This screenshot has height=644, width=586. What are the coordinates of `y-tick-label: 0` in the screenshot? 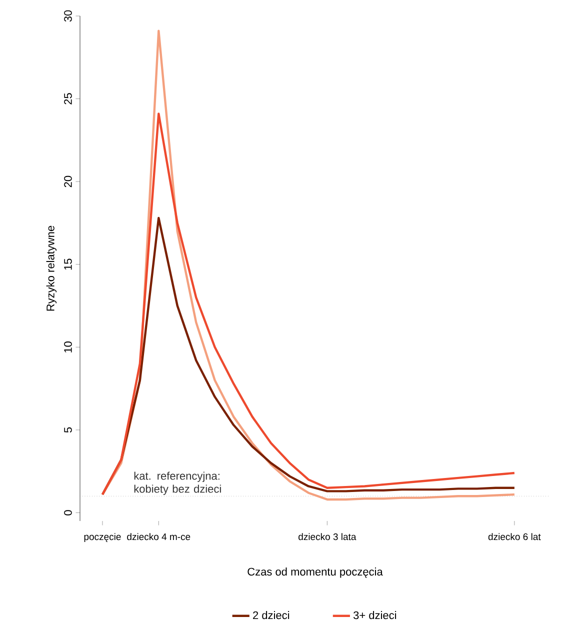 It's located at (68, 513).